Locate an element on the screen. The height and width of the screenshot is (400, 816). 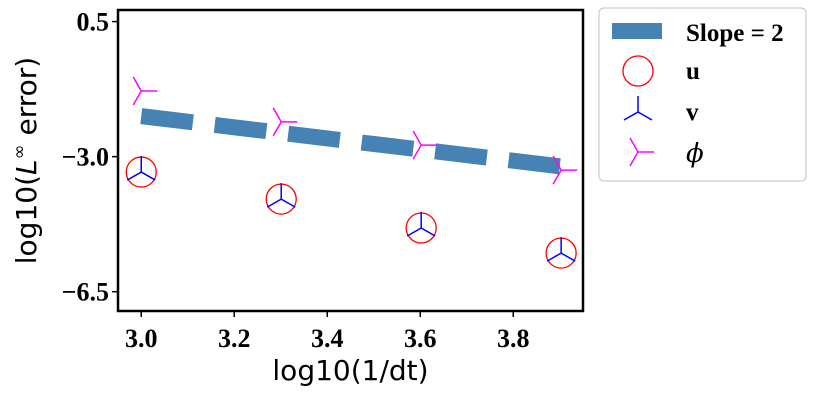
legend-swatch-phi is located at coordinates (641, 152).